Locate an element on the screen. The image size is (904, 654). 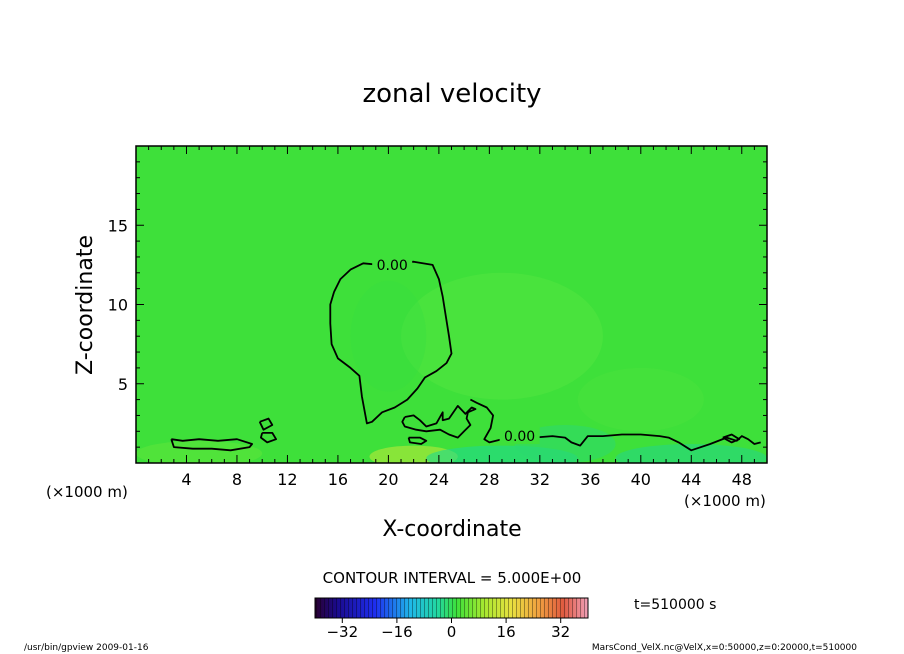
contour-interval-text: CONTOUR INTERVAL = 5.000E+00 is located at coordinates (452, 578).